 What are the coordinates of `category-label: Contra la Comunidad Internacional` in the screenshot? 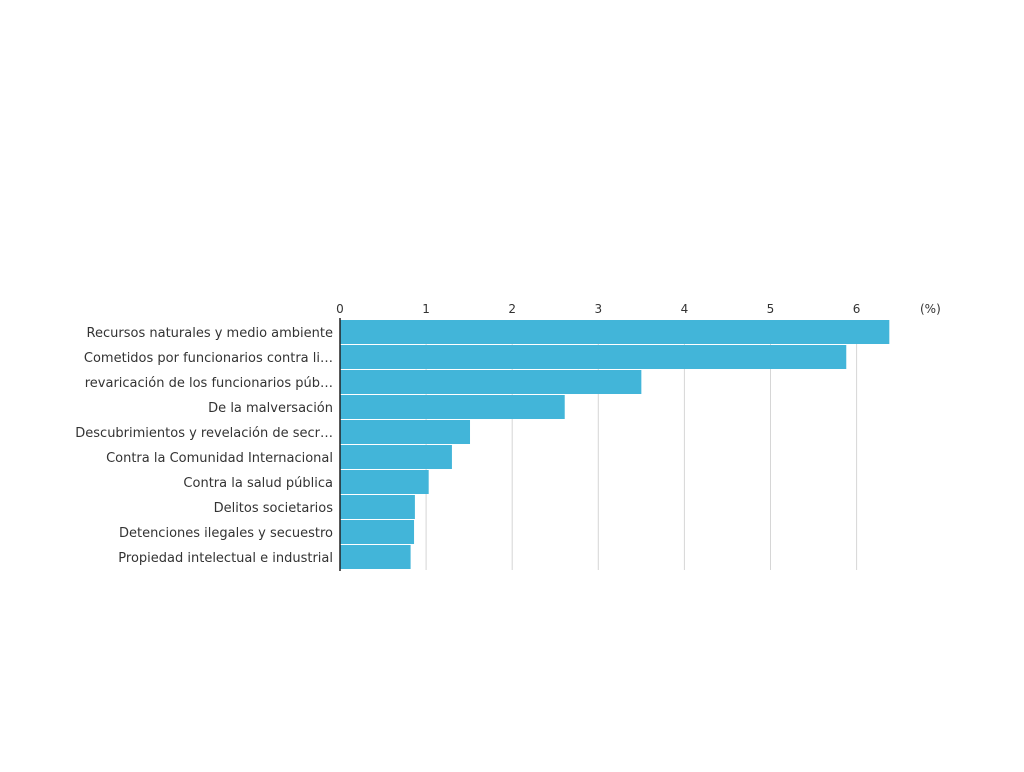 It's located at (219, 458).